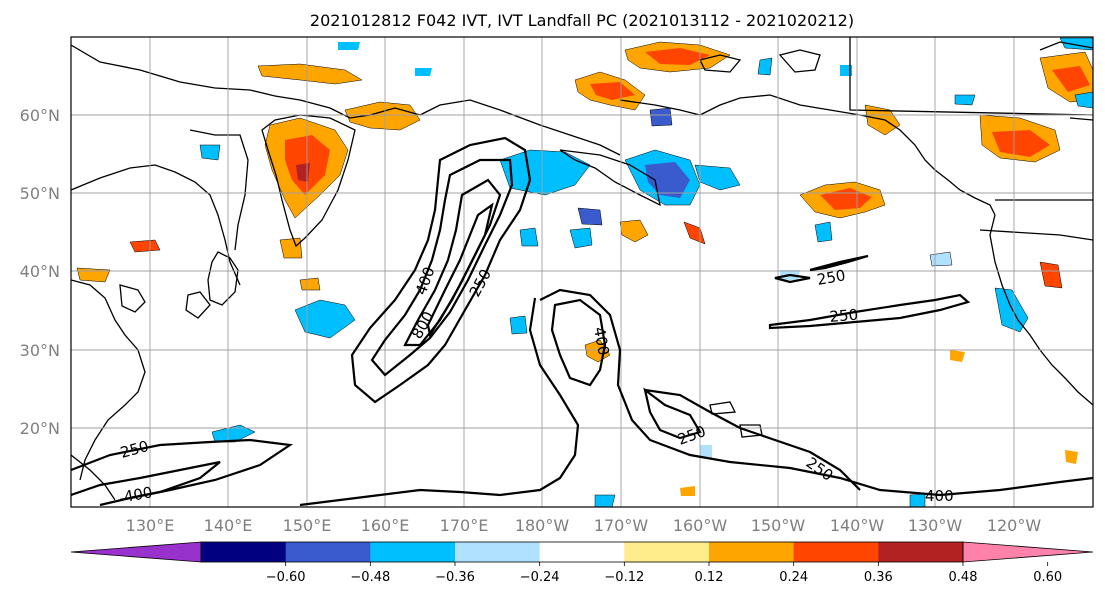 Image resolution: width=1105 pixels, height=601 pixels. What do you see at coordinates (621, 525) in the screenshot?
I see `lon-label: 170°W` at bounding box center [621, 525].